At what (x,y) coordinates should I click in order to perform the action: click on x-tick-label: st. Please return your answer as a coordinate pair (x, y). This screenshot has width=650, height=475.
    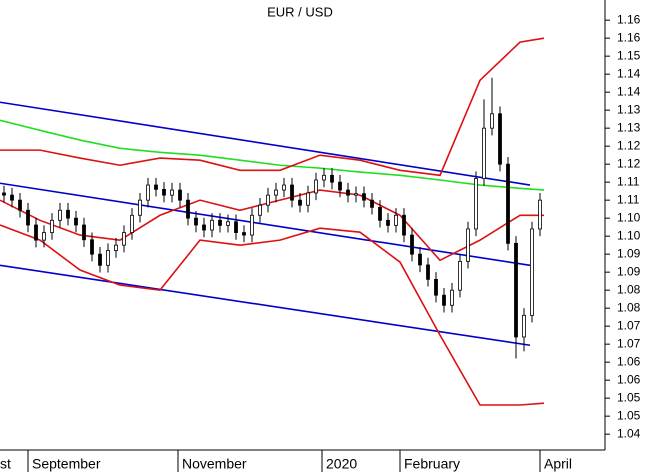
    Looking at the image, I should click on (5, 464).